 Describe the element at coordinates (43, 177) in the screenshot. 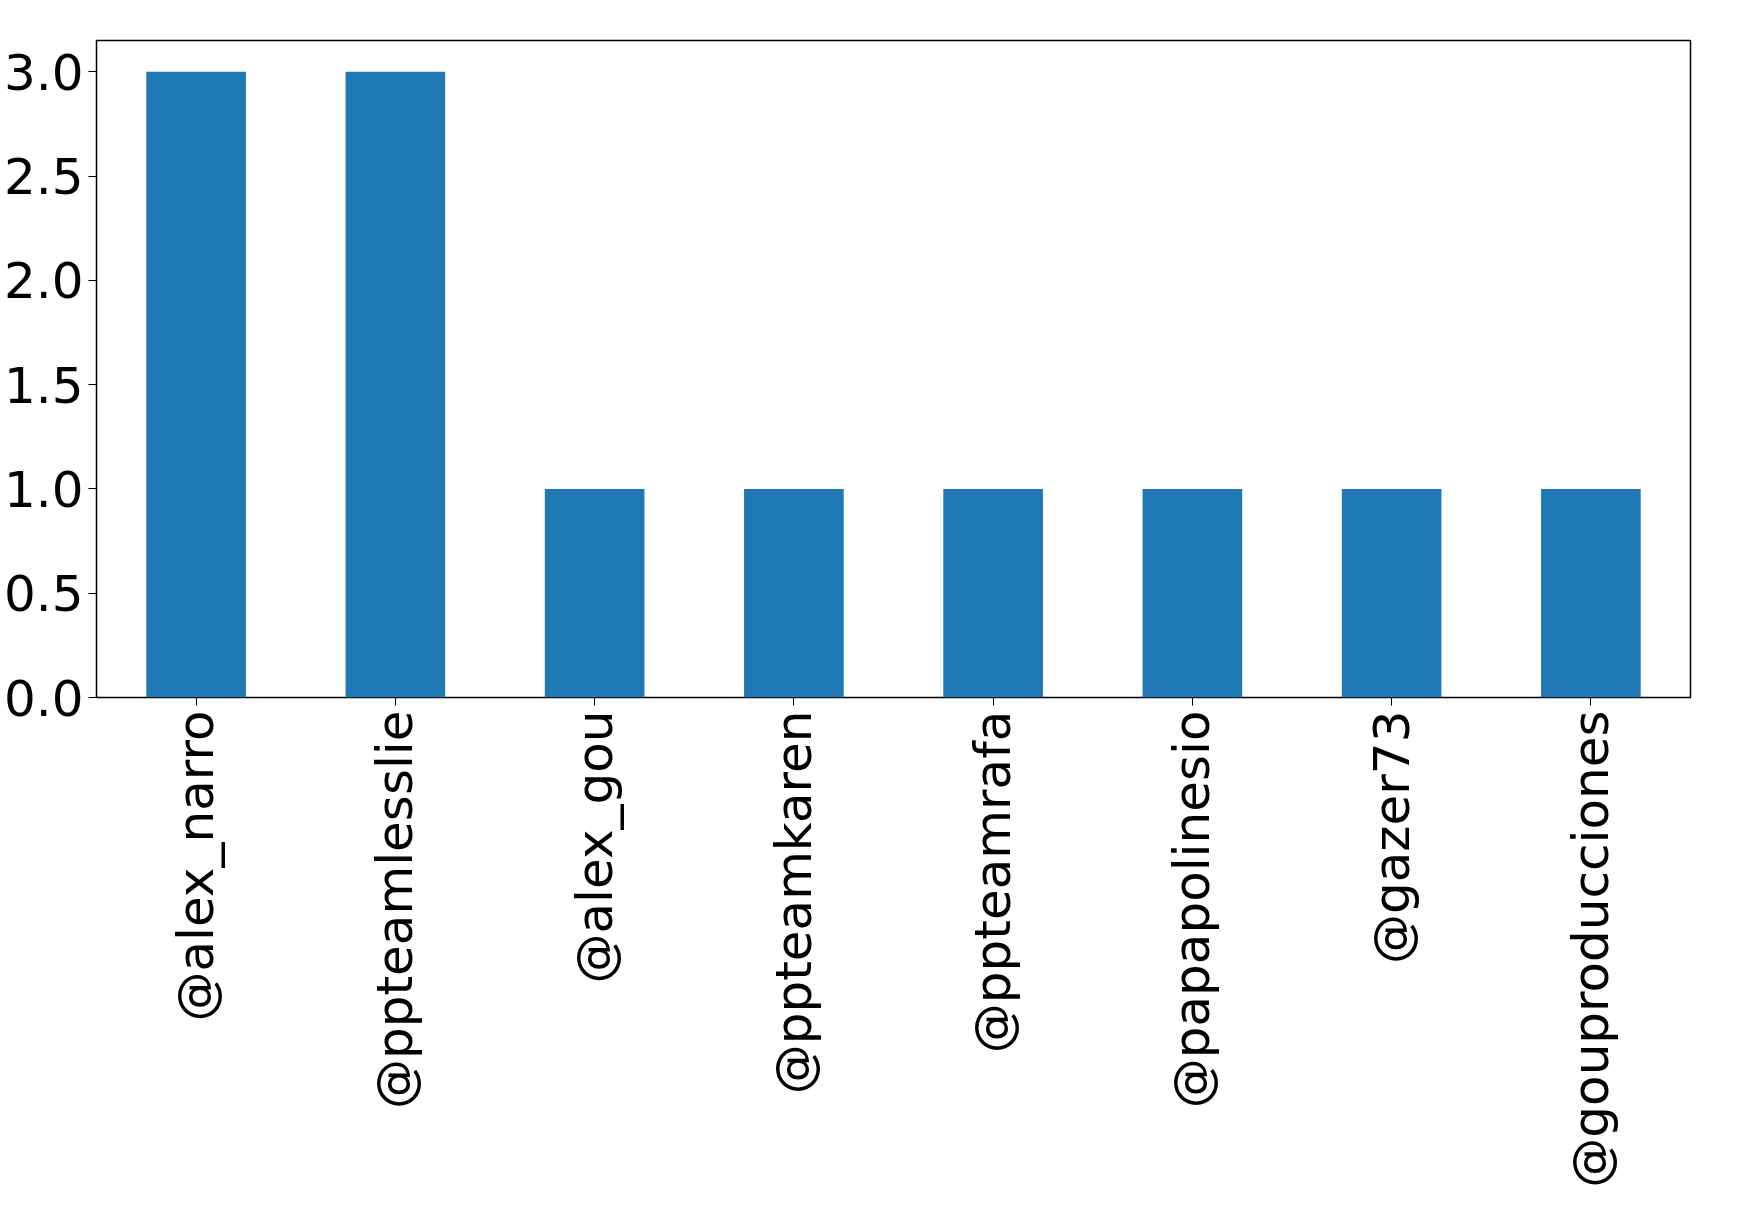

I see `y-tick-label: 2.5` at that location.